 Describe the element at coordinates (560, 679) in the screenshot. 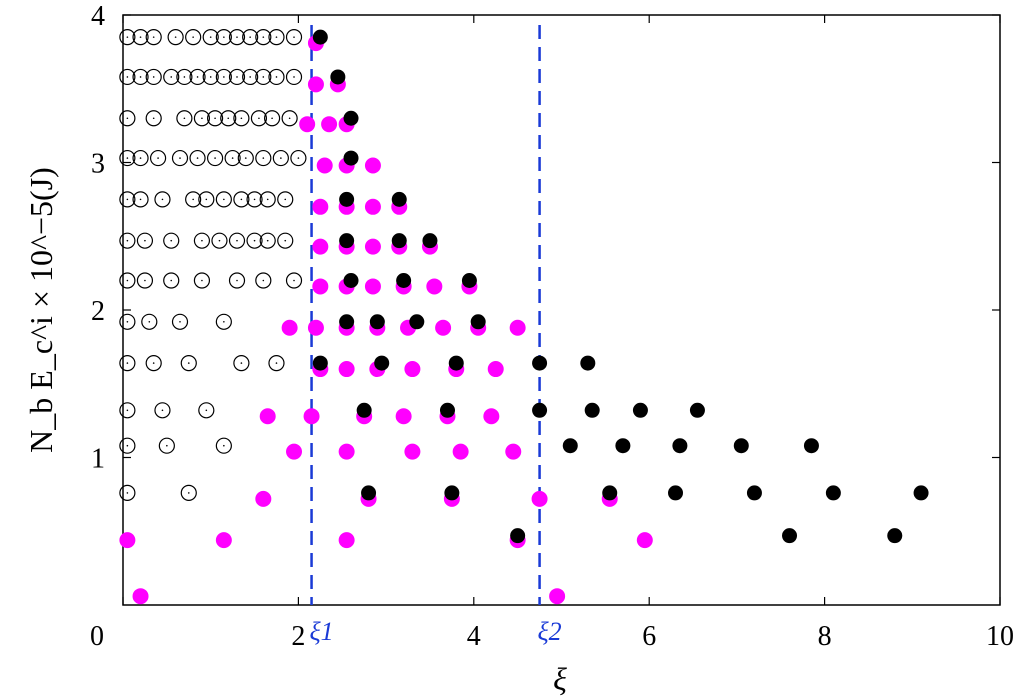

I see `x-axis-label: ξ` at that location.